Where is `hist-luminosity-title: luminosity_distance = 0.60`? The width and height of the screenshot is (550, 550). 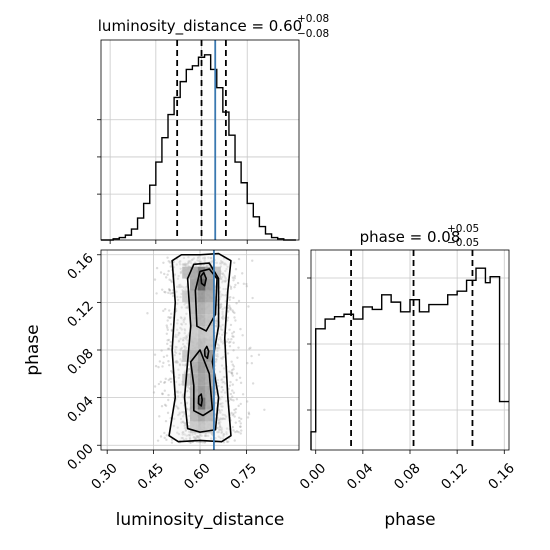
hist-luminosity-title: luminosity_distance = 0.60 is located at coordinates (200, 26).